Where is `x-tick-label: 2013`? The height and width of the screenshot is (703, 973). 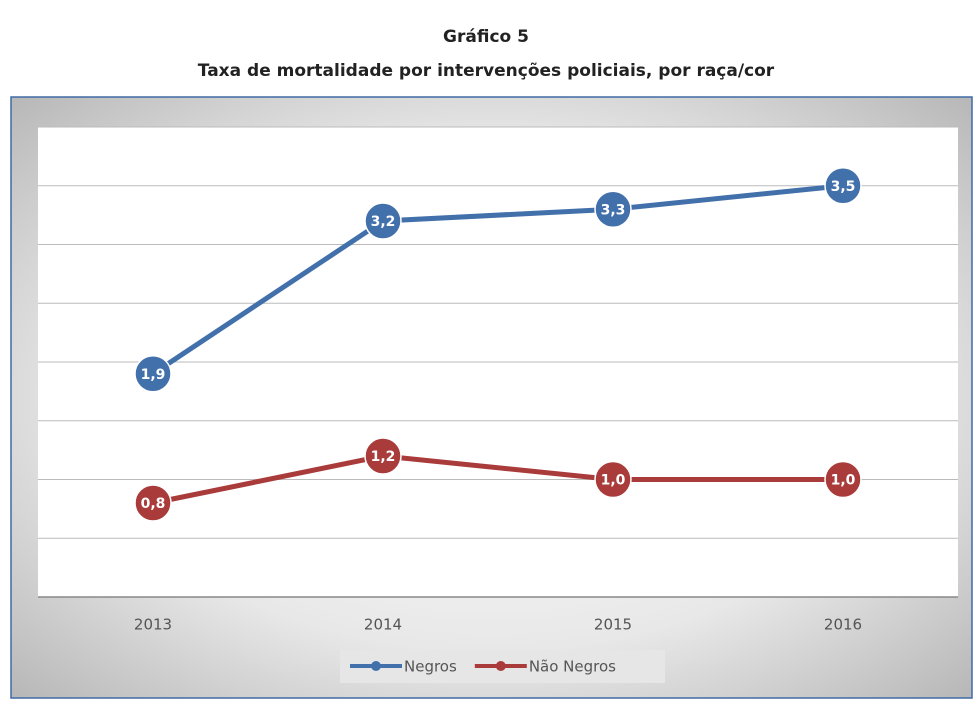
x-tick-label: 2013 is located at coordinates (153, 625).